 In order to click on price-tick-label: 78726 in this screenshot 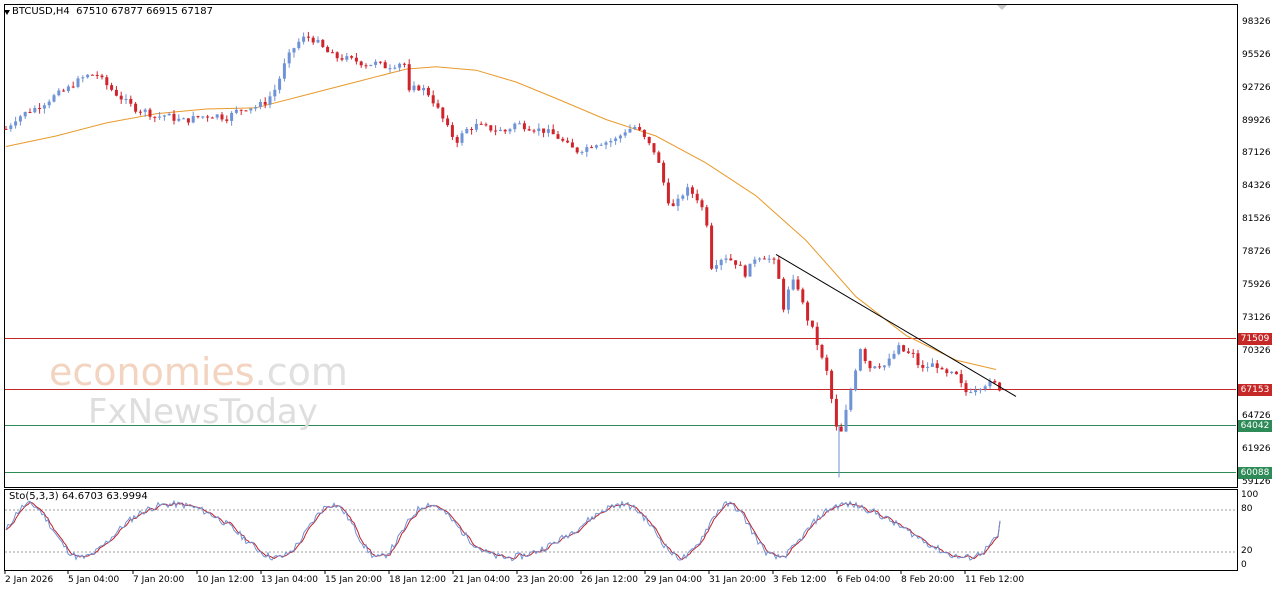, I will do `click(1256, 252)`.